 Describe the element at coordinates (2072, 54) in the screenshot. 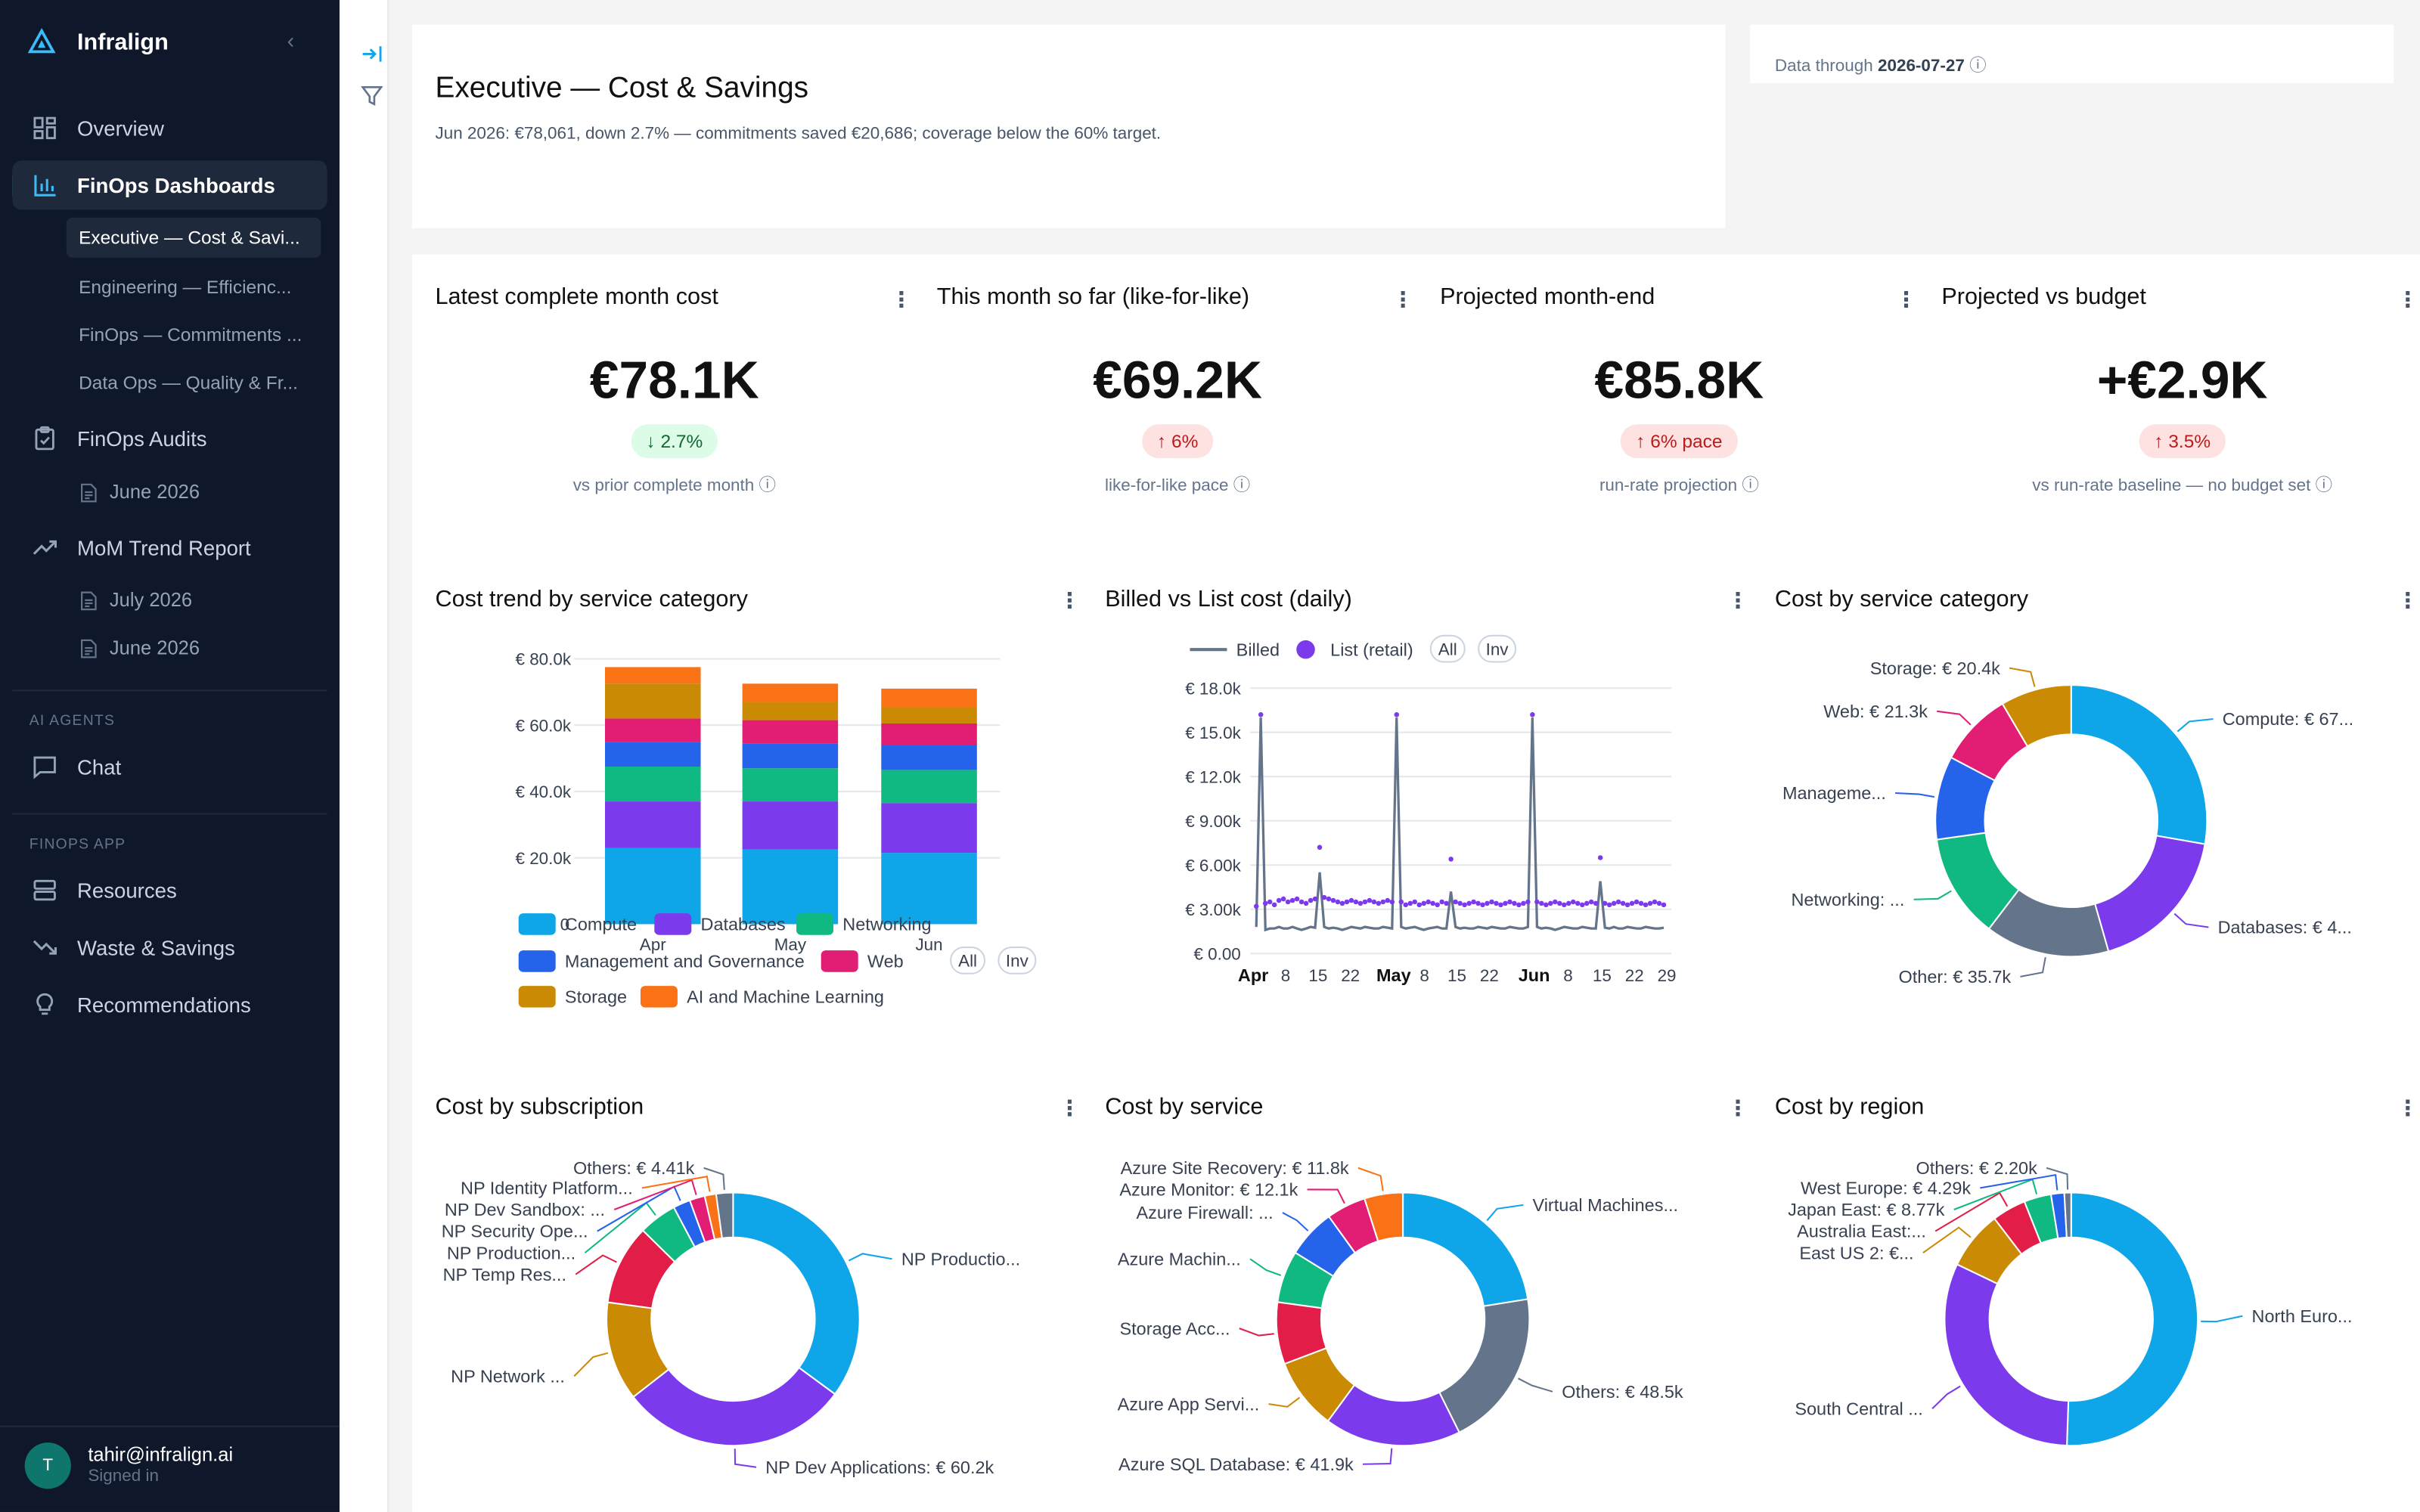

I see `data-through-card` at that location.